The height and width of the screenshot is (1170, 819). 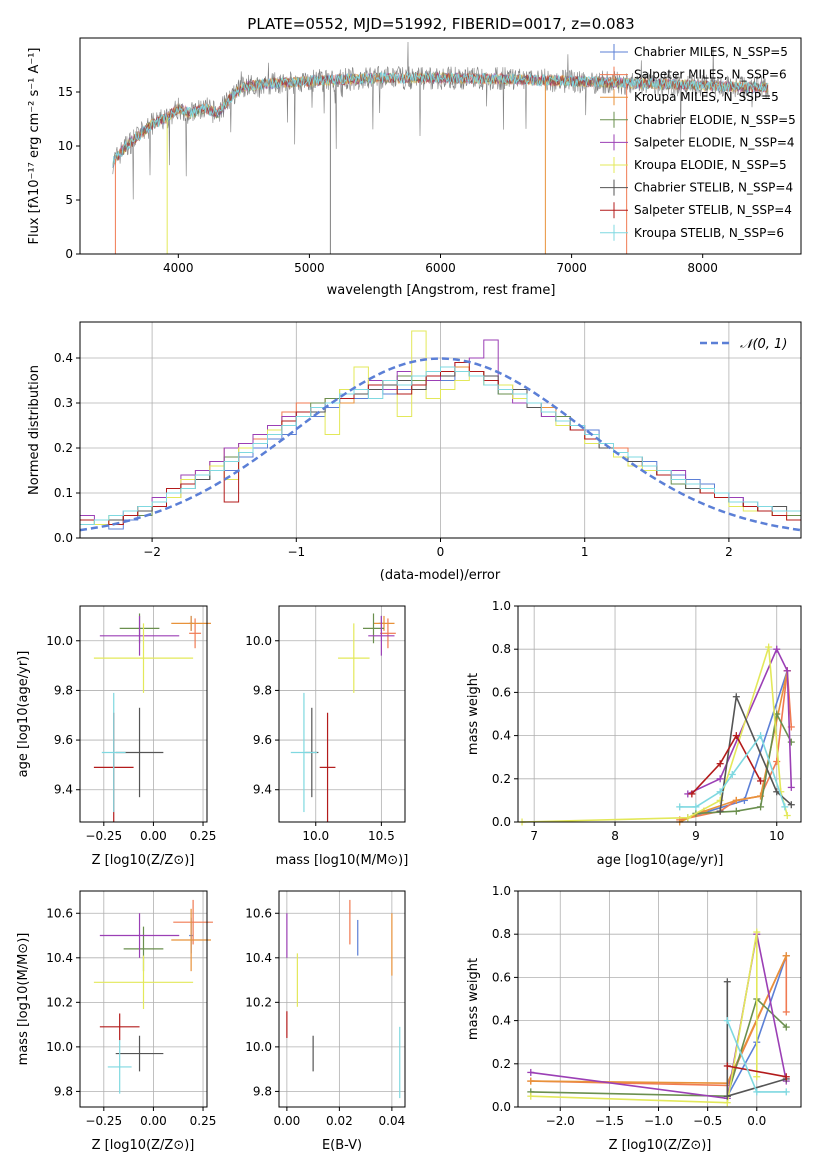 I want to click on x-tick-label: −1, so click(x=296, y=552).